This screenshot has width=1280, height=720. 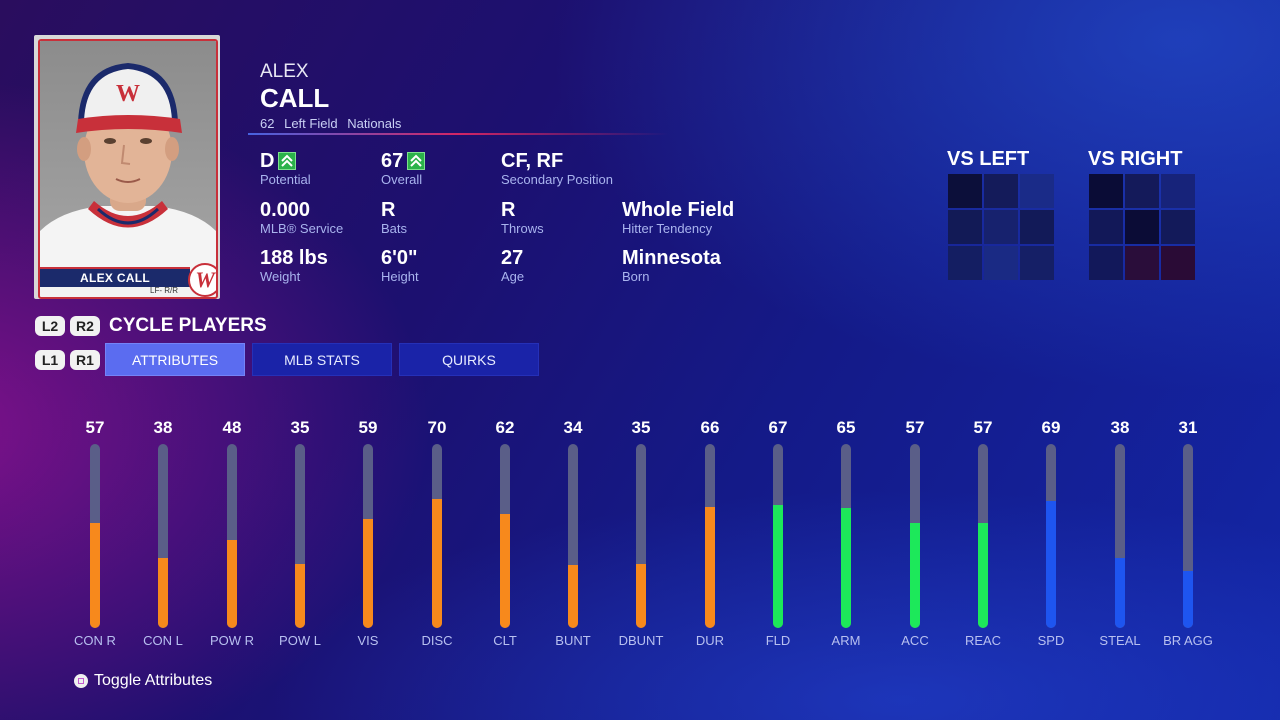 I want to click on player-photo: W, so click(x=128, y=155).